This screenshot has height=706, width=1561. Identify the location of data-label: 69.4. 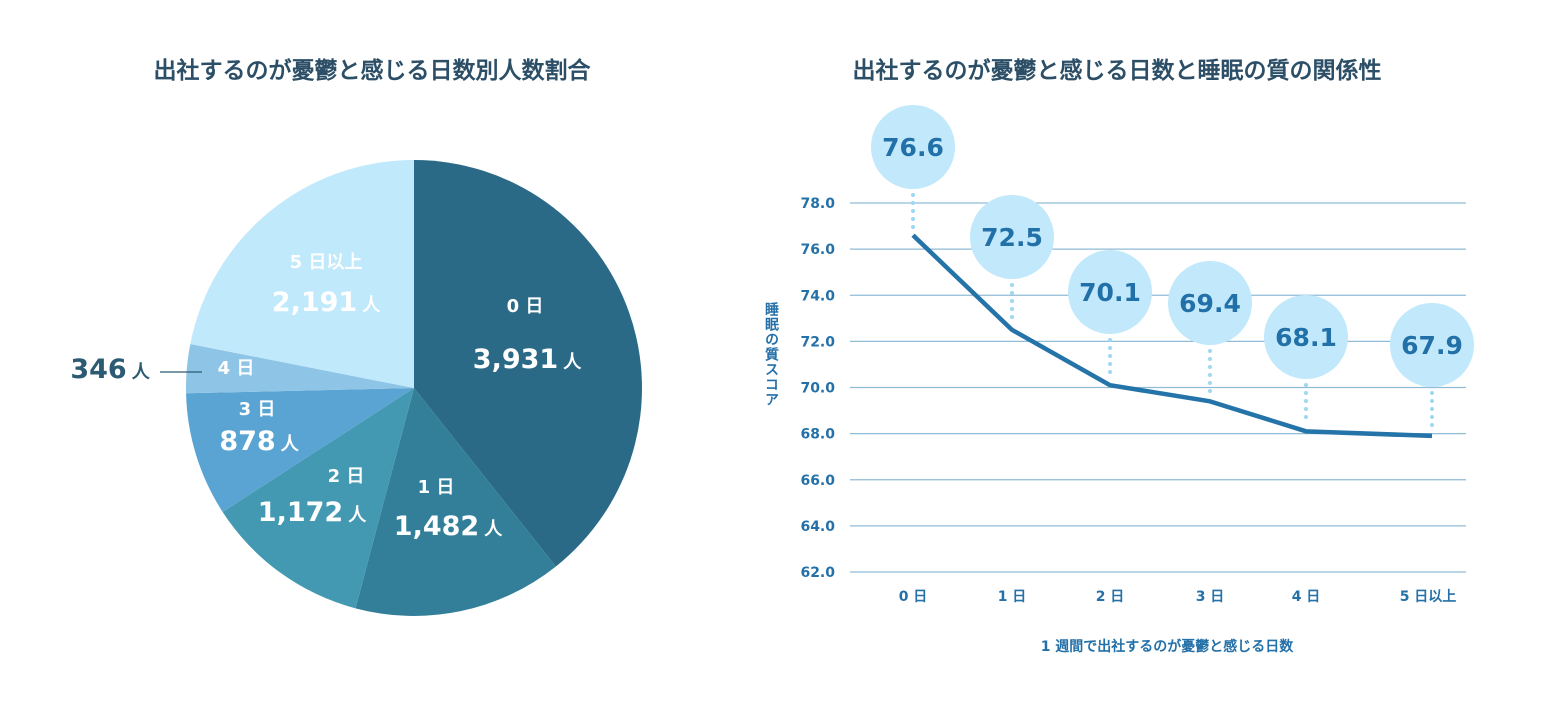
(1210, 303).